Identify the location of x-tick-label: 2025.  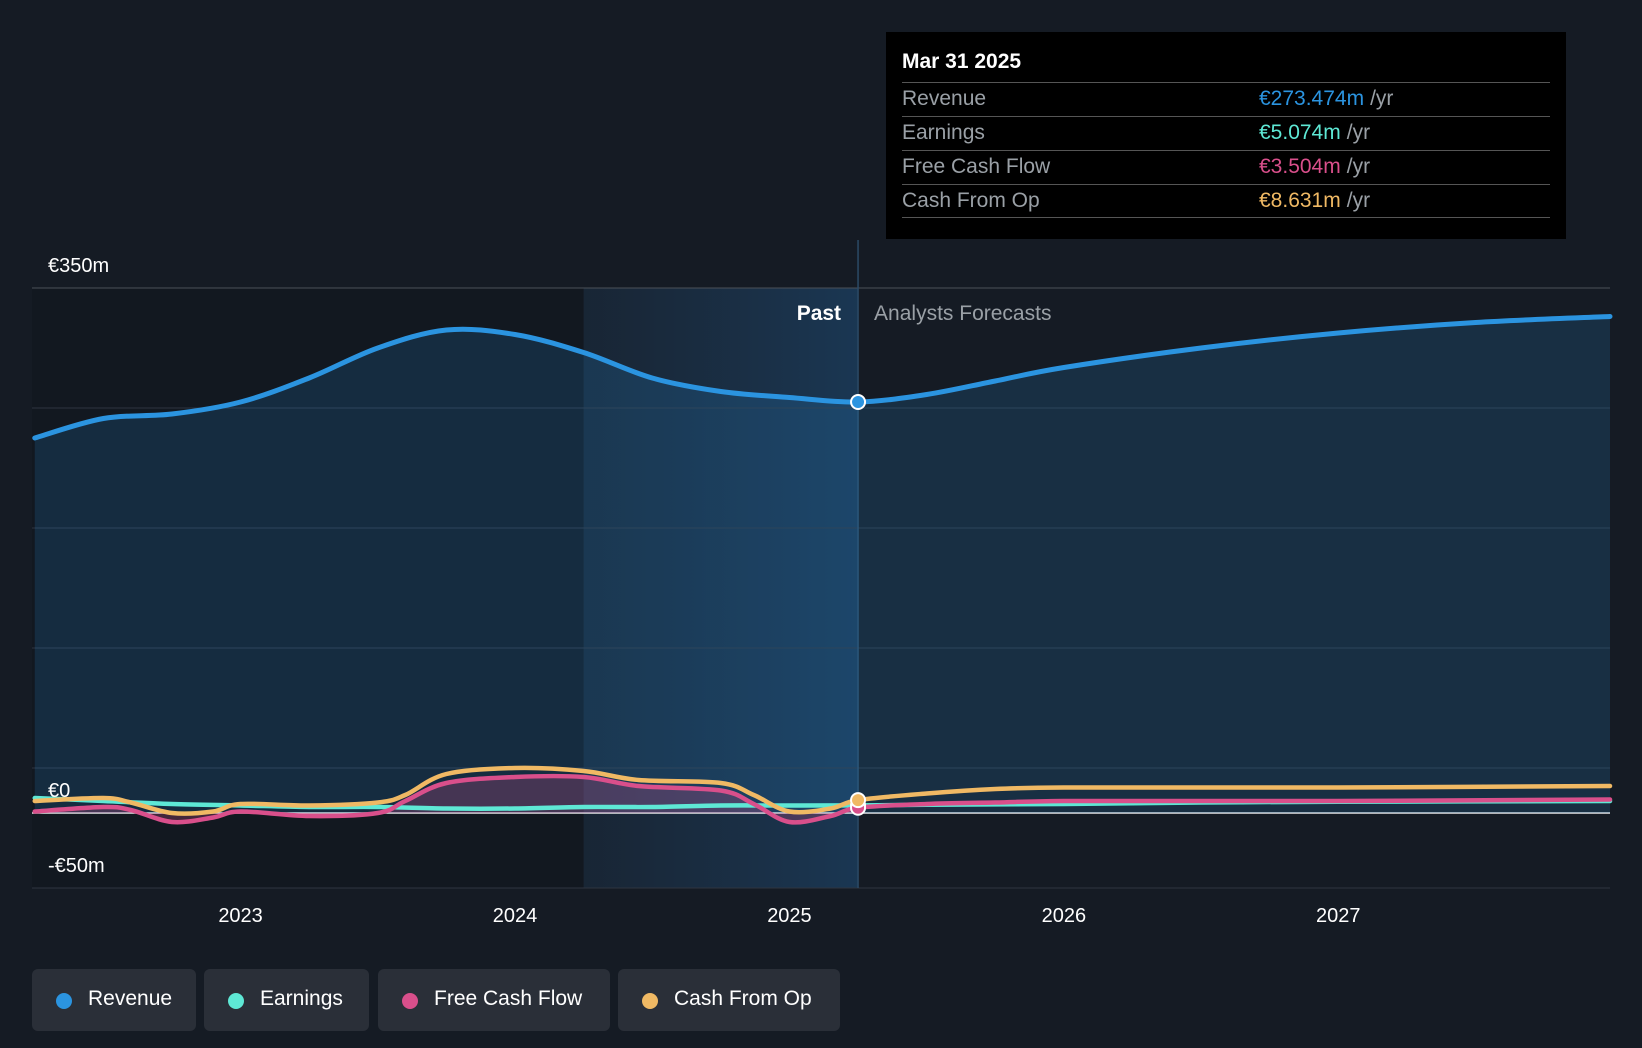
(789, 916).